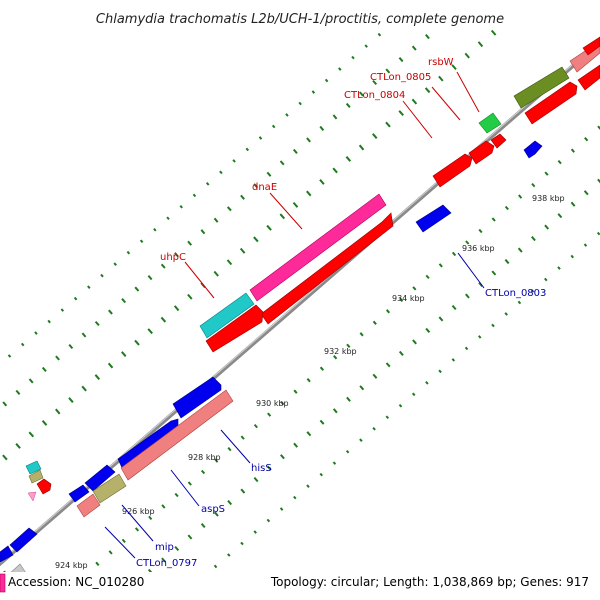 This screenshot has height=600, width=600. What do you see at coordinates (340, 351) in the screenshot?
I see `kbp-label: 932 kbp` at bounding box center [340, 351].